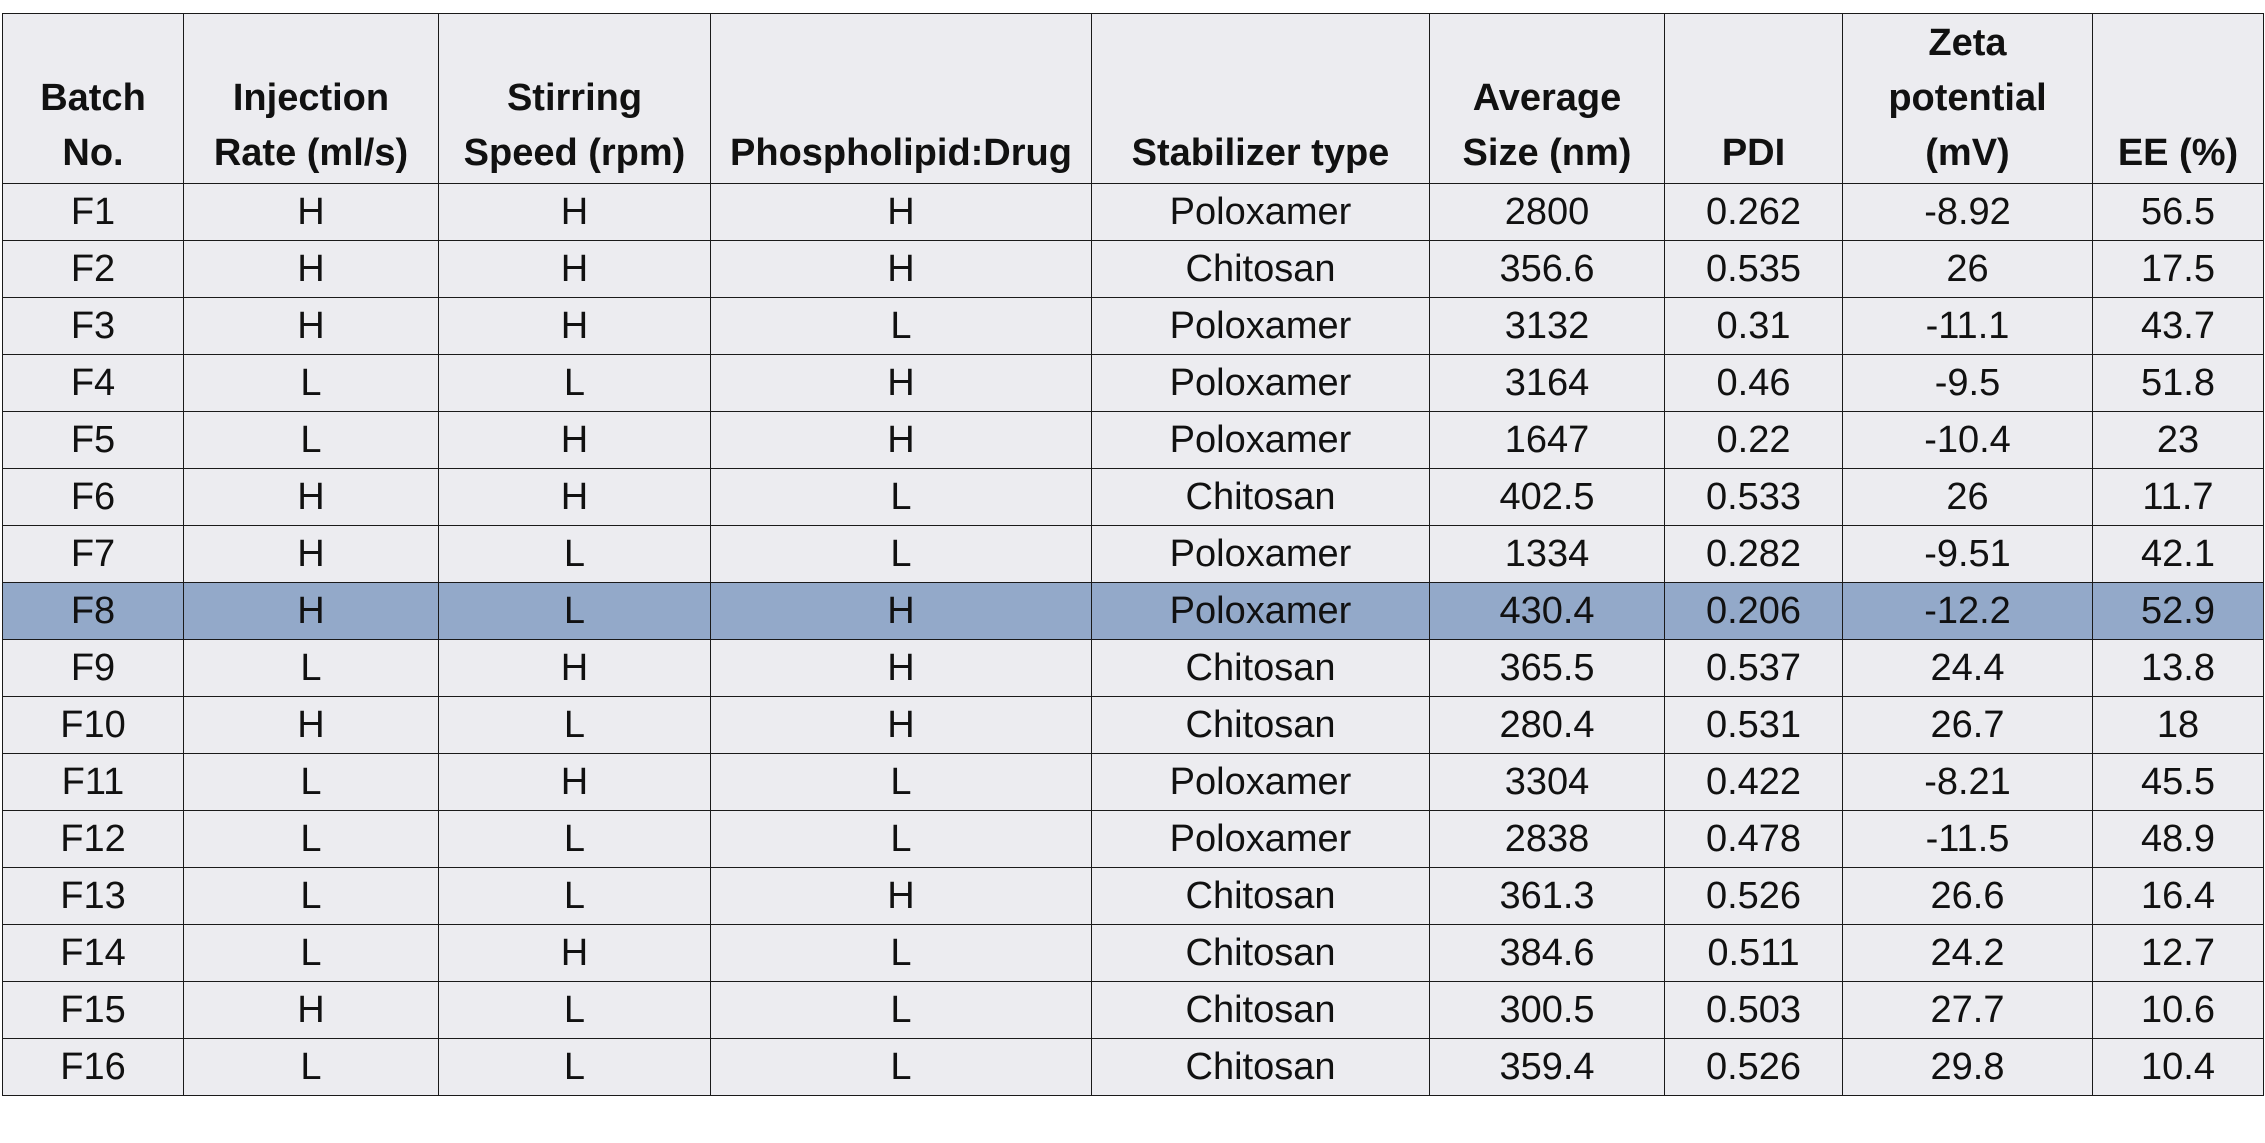 The height and width of the screenshot is (1143, 2265). Describe the element at coordinates (1547, 1010) in the screenshot. I see `cell-avg-size: 300.5` at that location.